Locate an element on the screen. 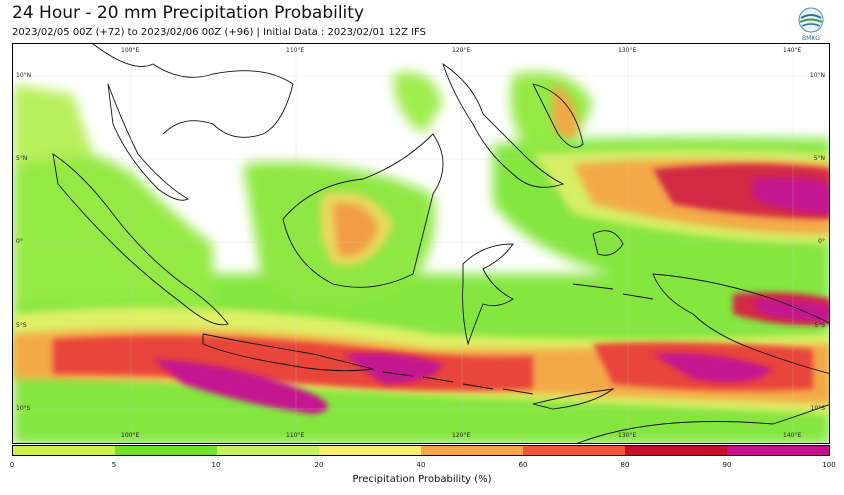 Image resolution: width=844 pixels, height=495 pixels. colorbar is located at coordinates (421, 450).